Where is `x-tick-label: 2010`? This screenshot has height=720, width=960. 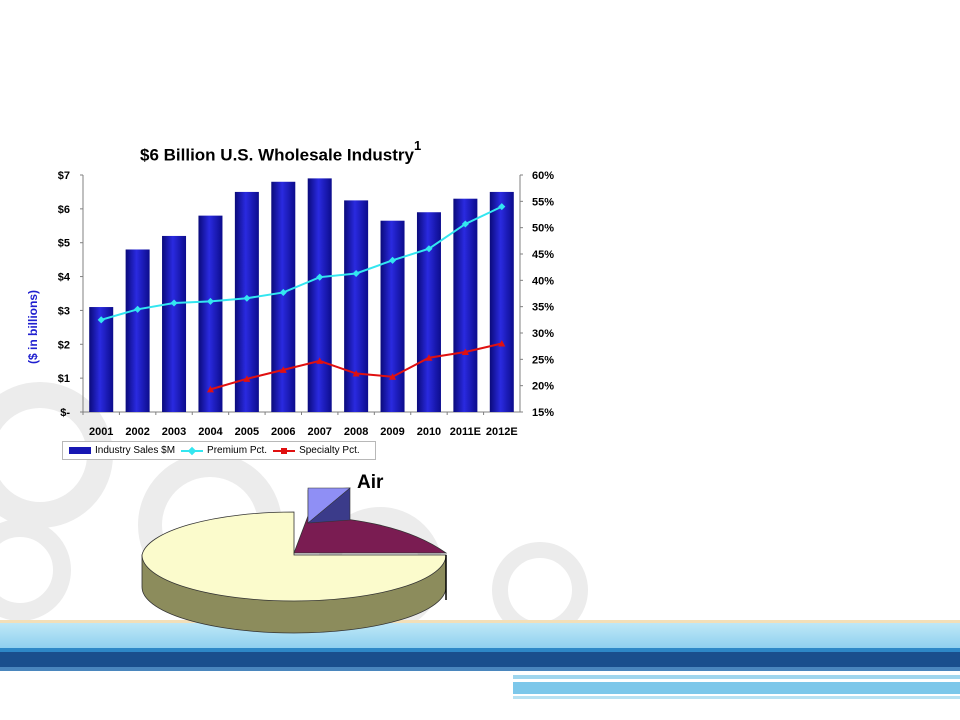
x-tick-label: 2010 is located at coordinates (429, 432).